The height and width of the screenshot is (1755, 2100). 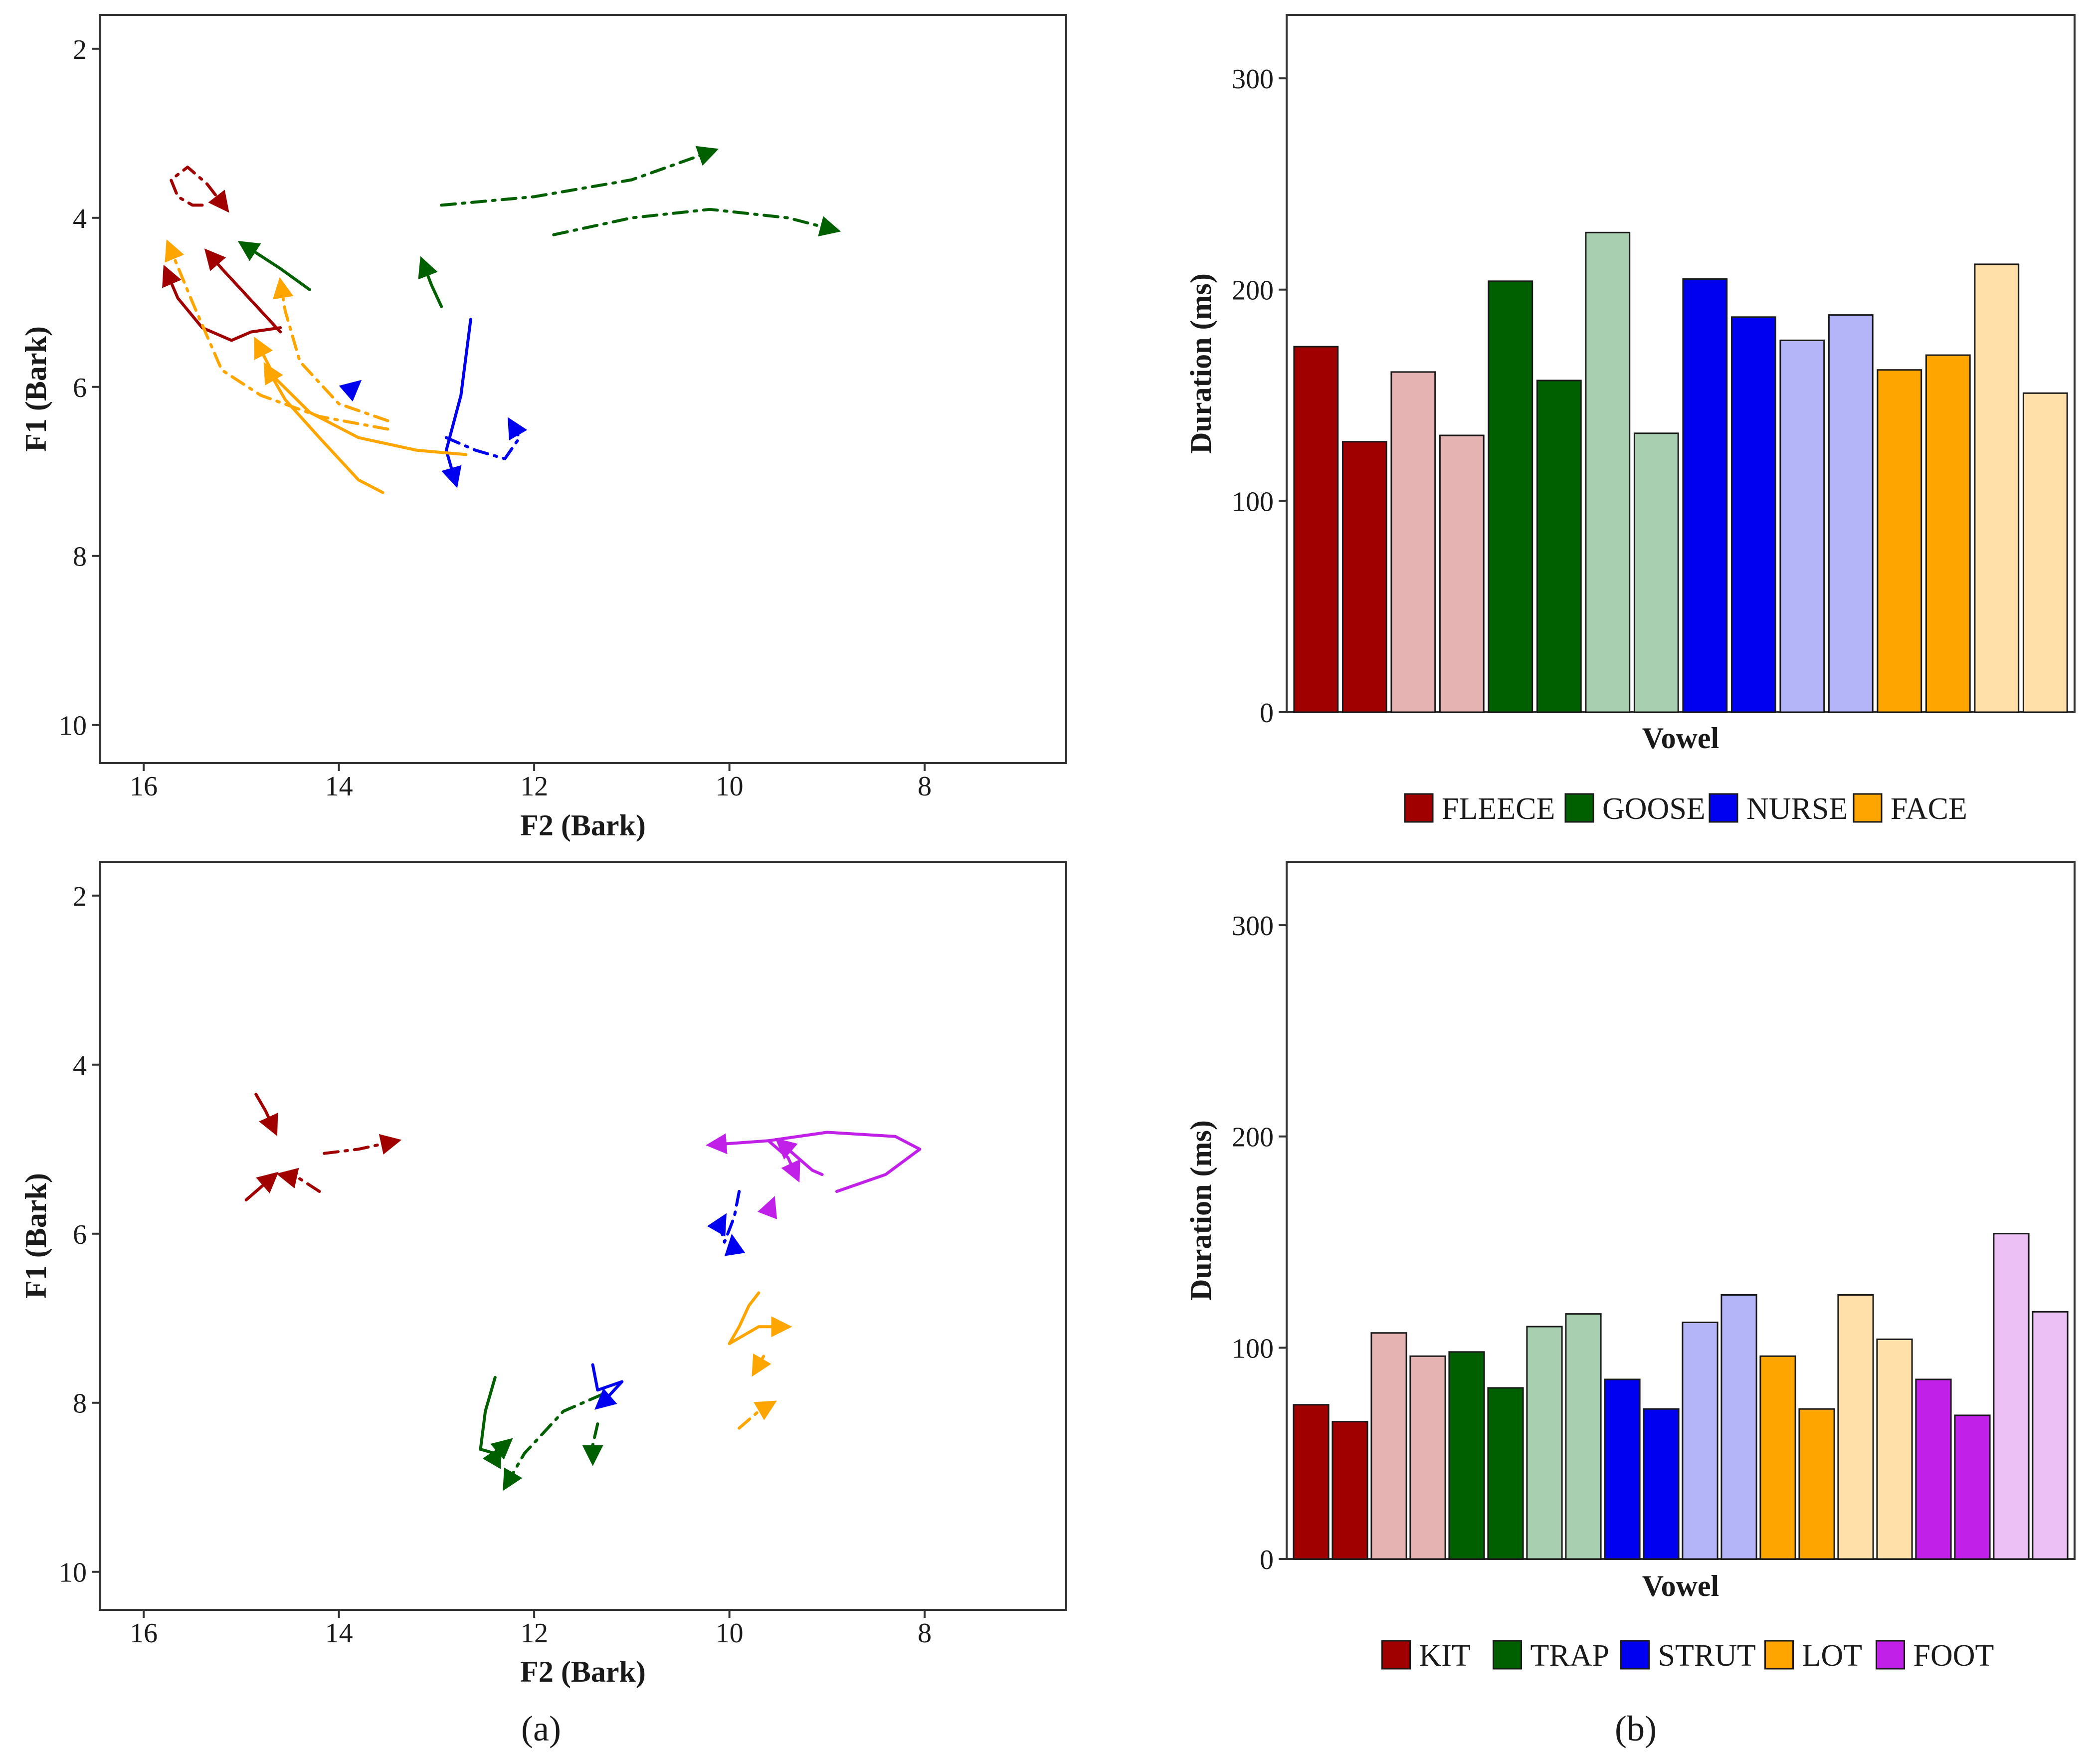 I want to click on legend-item: FOOT, so click(x=1935, y=1656).